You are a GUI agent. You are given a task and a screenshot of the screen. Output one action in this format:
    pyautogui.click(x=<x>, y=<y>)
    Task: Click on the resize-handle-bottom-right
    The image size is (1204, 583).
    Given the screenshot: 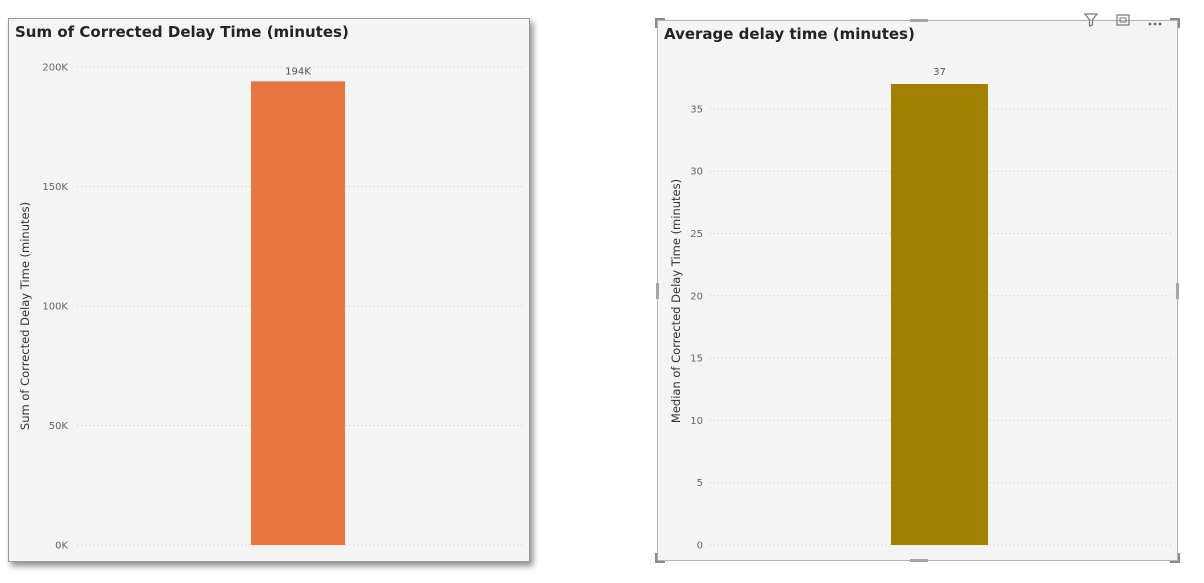 What is the action you would take?
    pyautogui.click(x=1175, y=558)
    